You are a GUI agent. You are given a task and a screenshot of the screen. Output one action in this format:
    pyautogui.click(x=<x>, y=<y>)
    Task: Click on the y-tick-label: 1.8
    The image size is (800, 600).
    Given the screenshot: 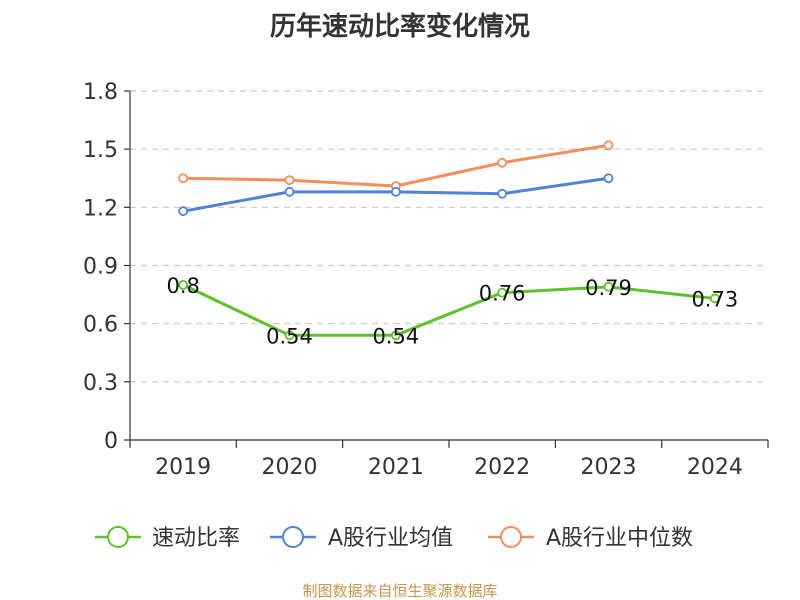 What is the action you would take?
    pyautogui.click(x=100, y=92)
    